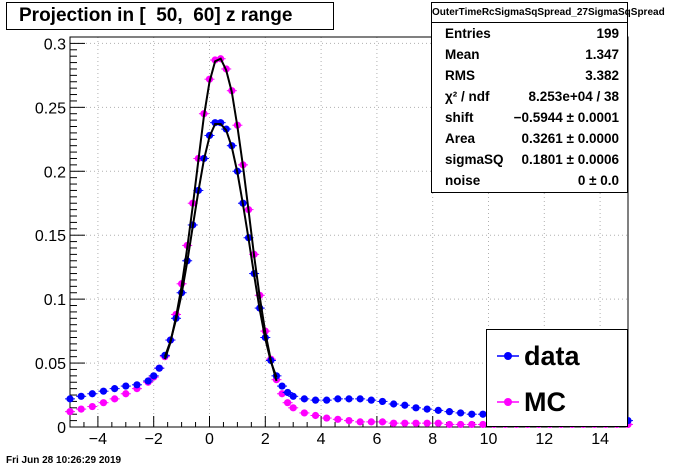 This screenshot has height=471, width=696. Describe the element at coordinates (607, 33) in the screenshot. I see `stats-value: 199` at that location.